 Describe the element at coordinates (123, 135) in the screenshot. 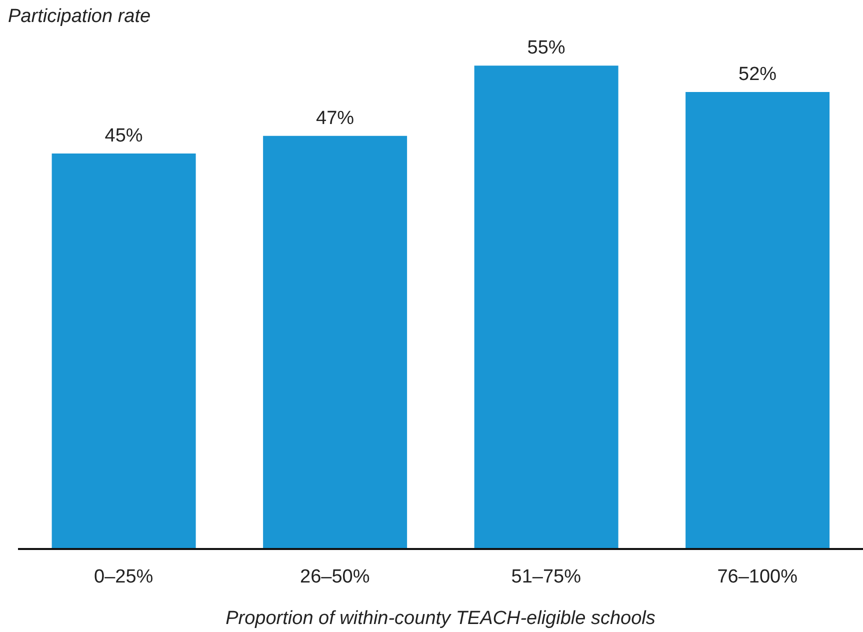

I see `data-label: 45%` at that location.